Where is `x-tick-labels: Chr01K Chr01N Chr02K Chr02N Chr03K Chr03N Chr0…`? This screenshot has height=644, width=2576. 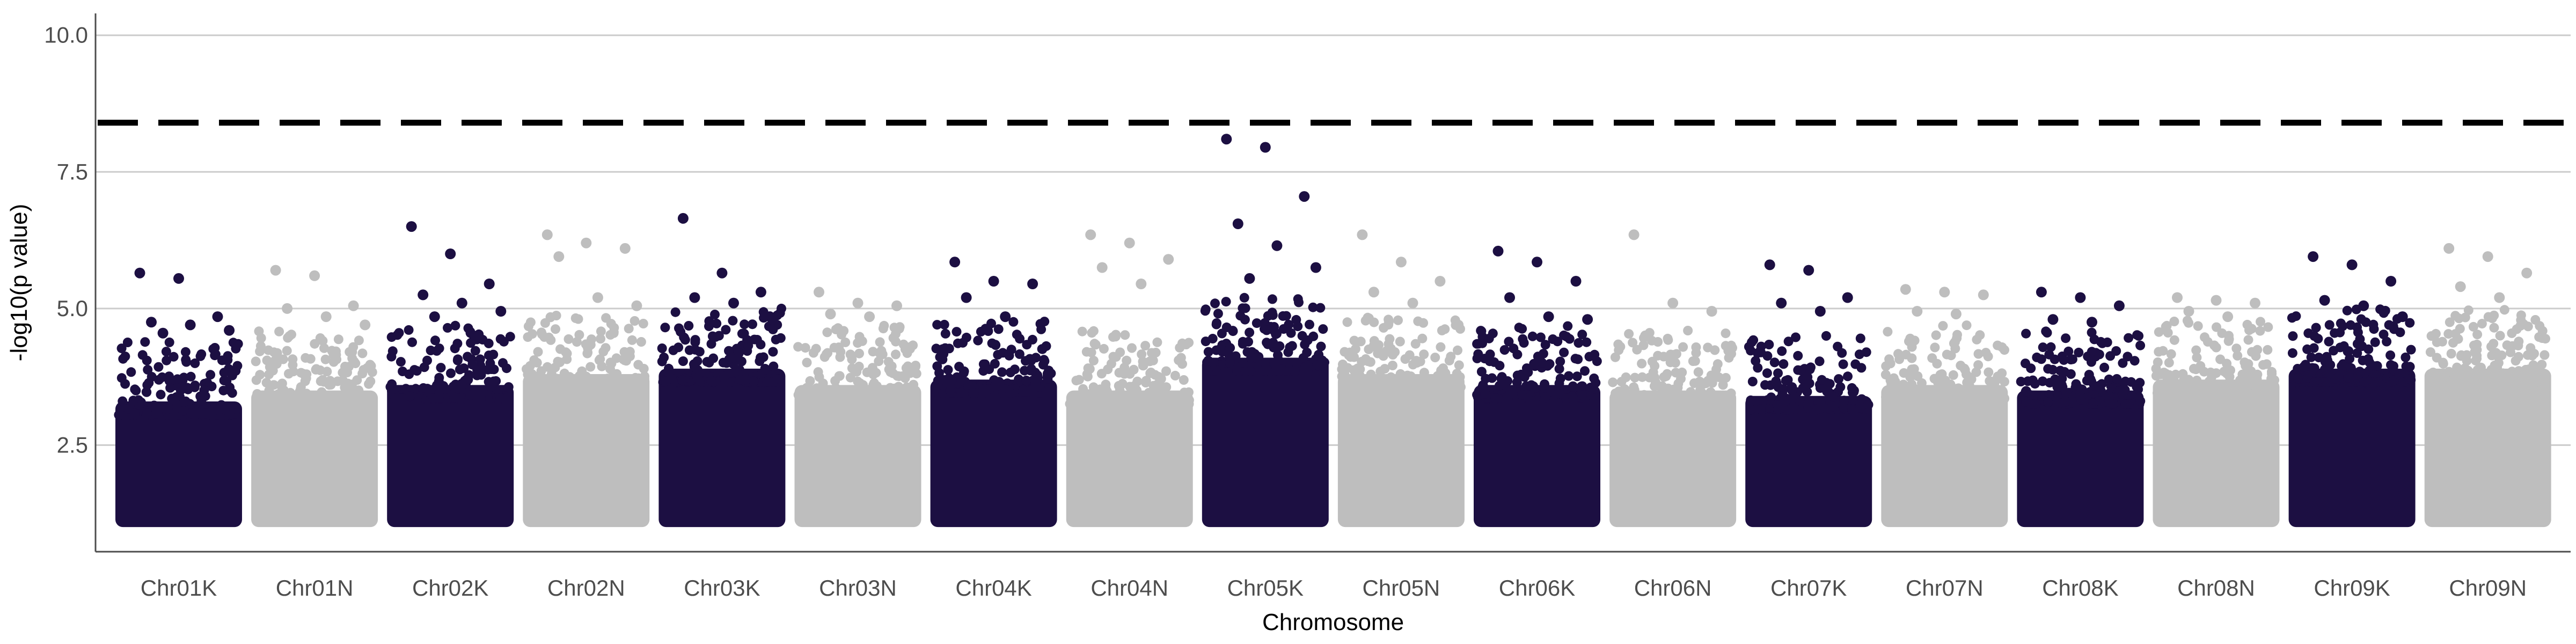 x-tick-labels: Chr01K Chr01N Chr02K Chr02N Chr03K Chr03N Chr0… is located at coordinates (1334, 588).